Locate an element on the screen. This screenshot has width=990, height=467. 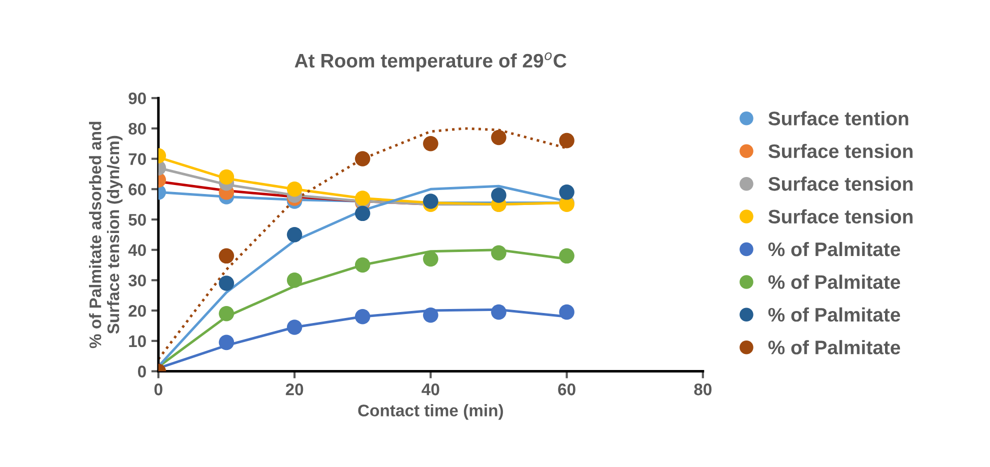
y-tick-label: 60 is located at coordinates (137, 190).